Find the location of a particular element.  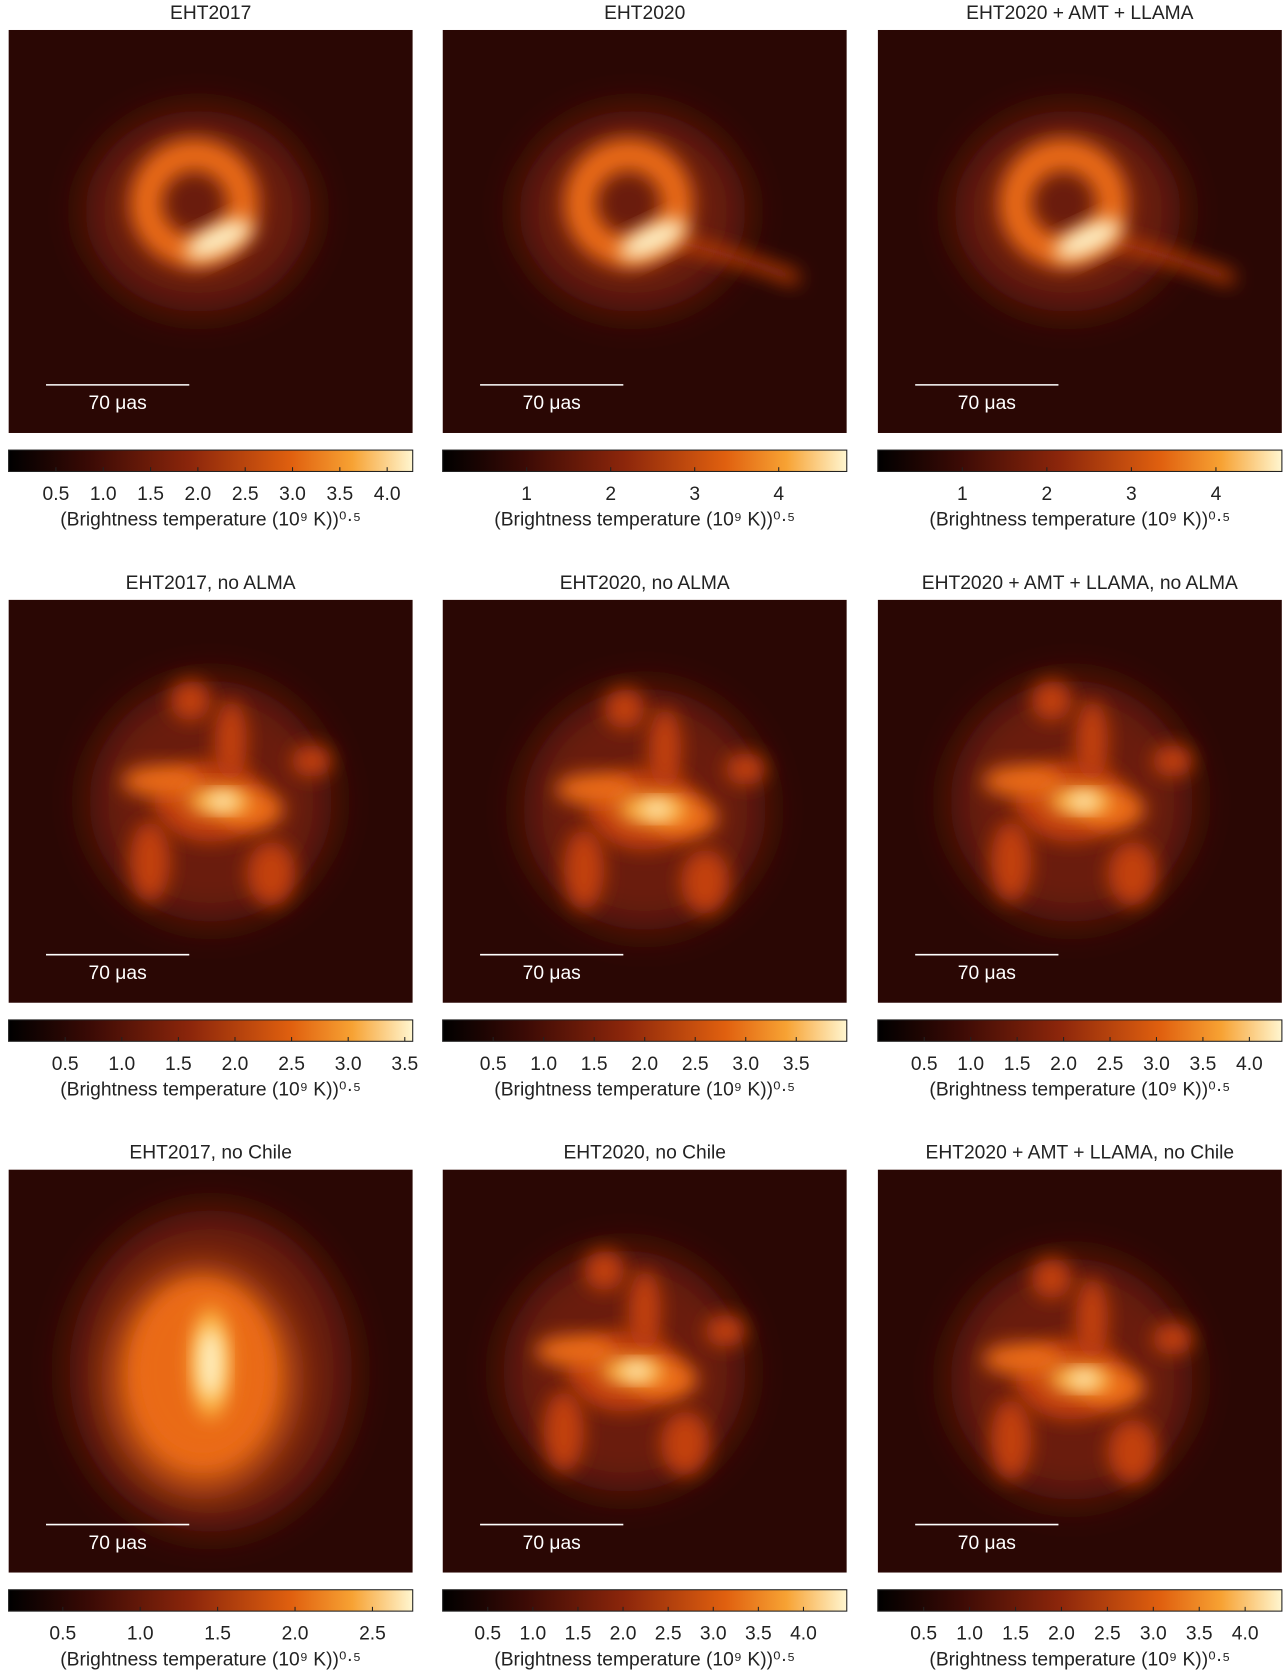

panel-title: EHT2020 is located at coordinates (644, 13).